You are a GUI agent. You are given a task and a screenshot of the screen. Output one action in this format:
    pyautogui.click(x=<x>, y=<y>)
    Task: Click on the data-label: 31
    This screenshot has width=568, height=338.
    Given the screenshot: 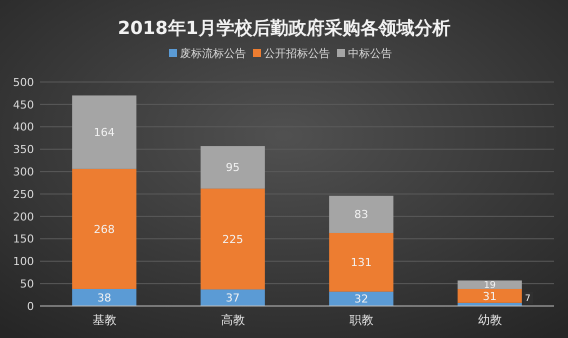 What is the action you would take?
    pyautogui.click(x=489, y=296)
    